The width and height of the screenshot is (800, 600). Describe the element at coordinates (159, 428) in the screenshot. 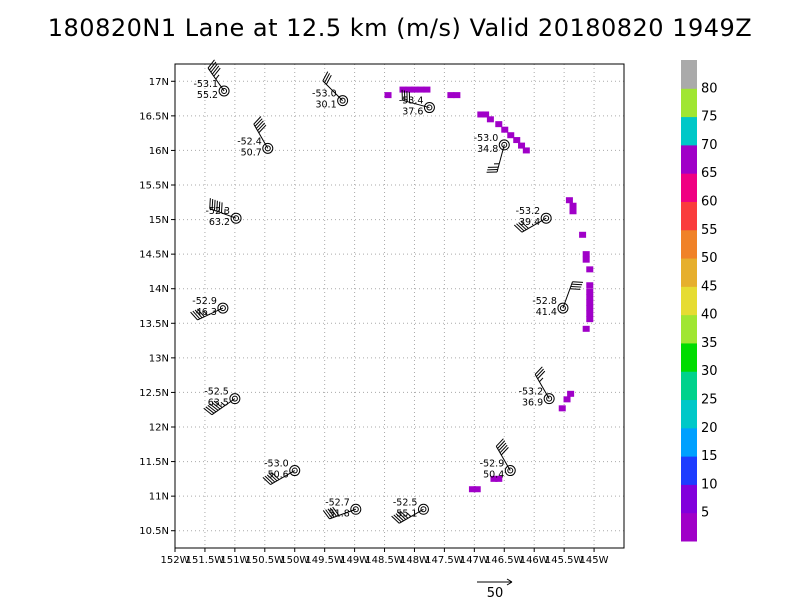

I see `lat-tick-label: 12N` at that location.